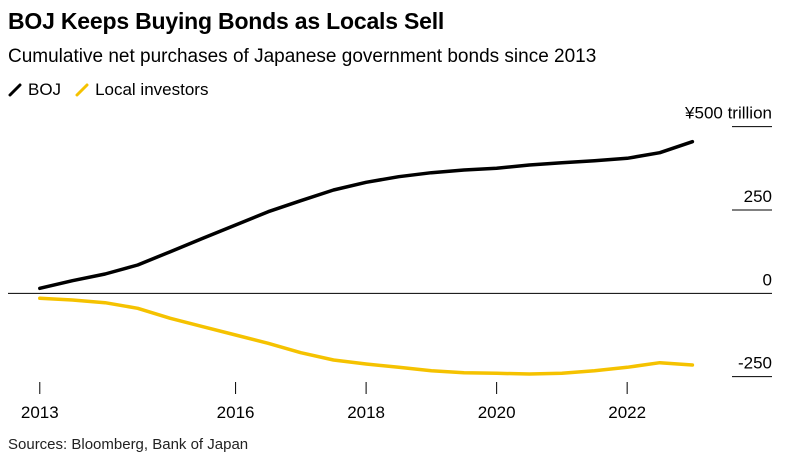 Image resolution: width=791 pixels, height=472 pixels. Describe the element at coordinates (366, 412) in the screenshot. I see `x-tick-label-2: 2018` at that location.